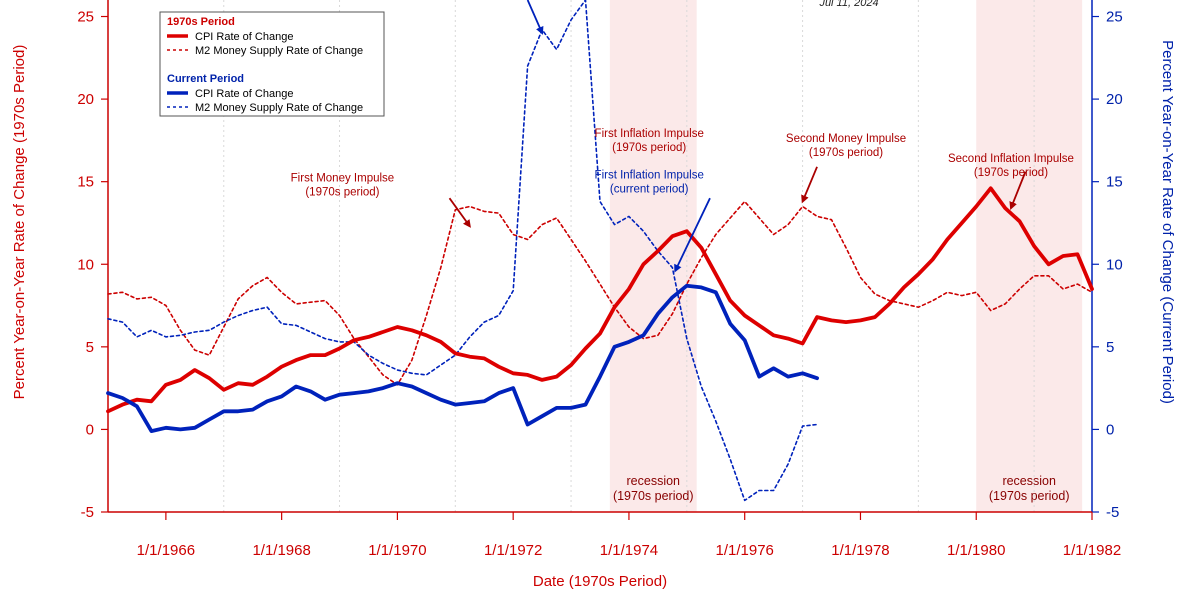  What do you see at coordinates (649, 189) in the screenshot?
I see `annotation-label: (current period)` at bounding box center [649, 189].